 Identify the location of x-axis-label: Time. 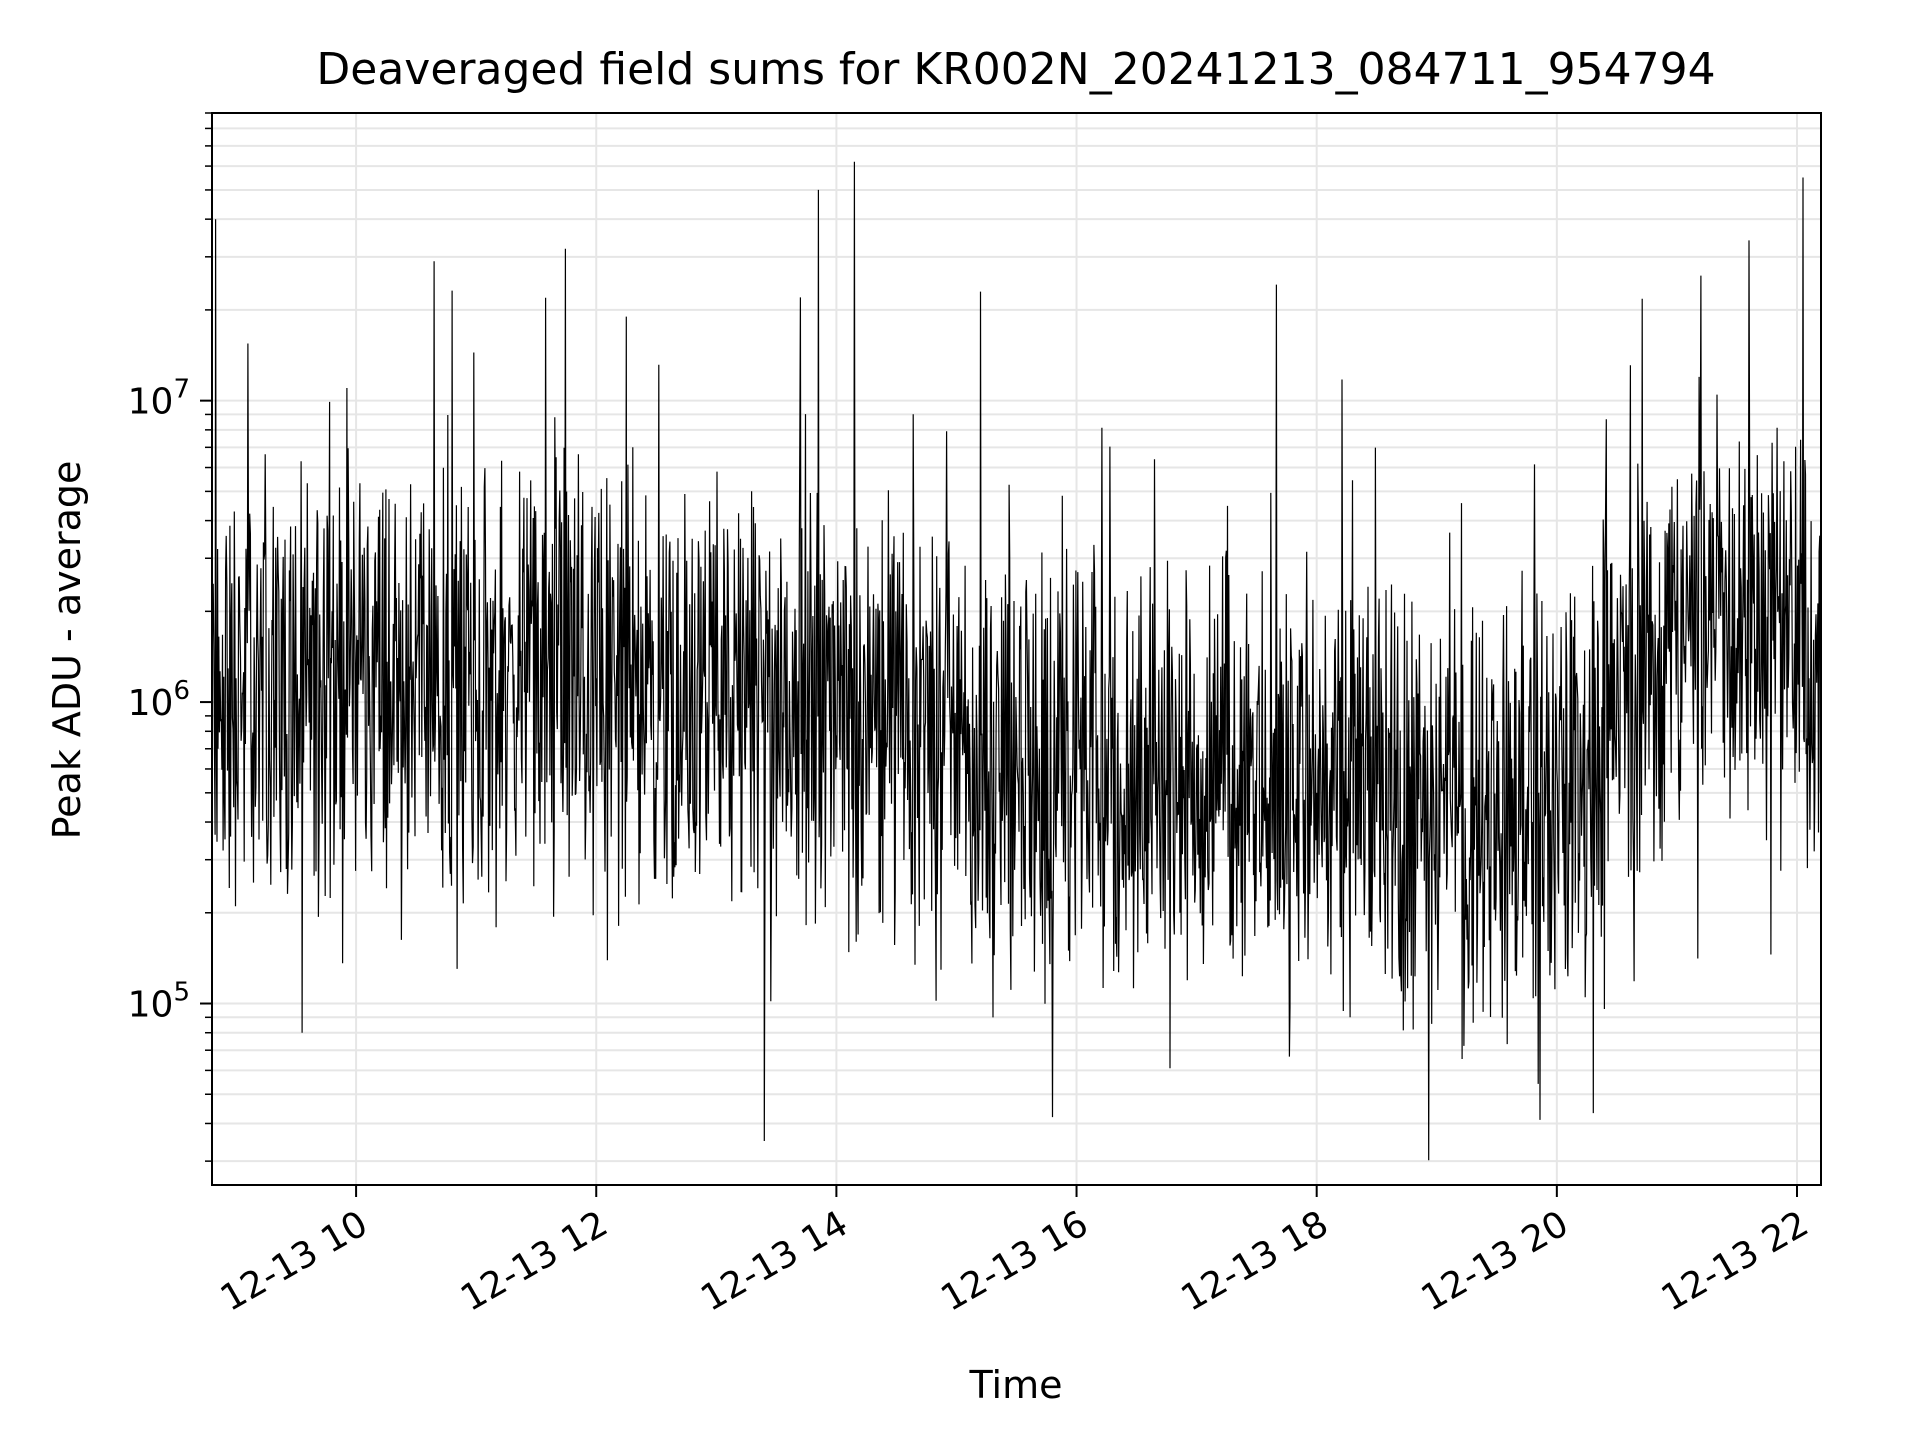
(1016, 1385).